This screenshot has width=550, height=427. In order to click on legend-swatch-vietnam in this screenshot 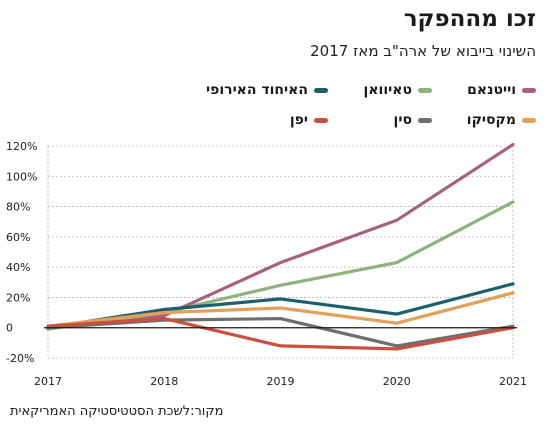, I will do `click(529, 90)`.